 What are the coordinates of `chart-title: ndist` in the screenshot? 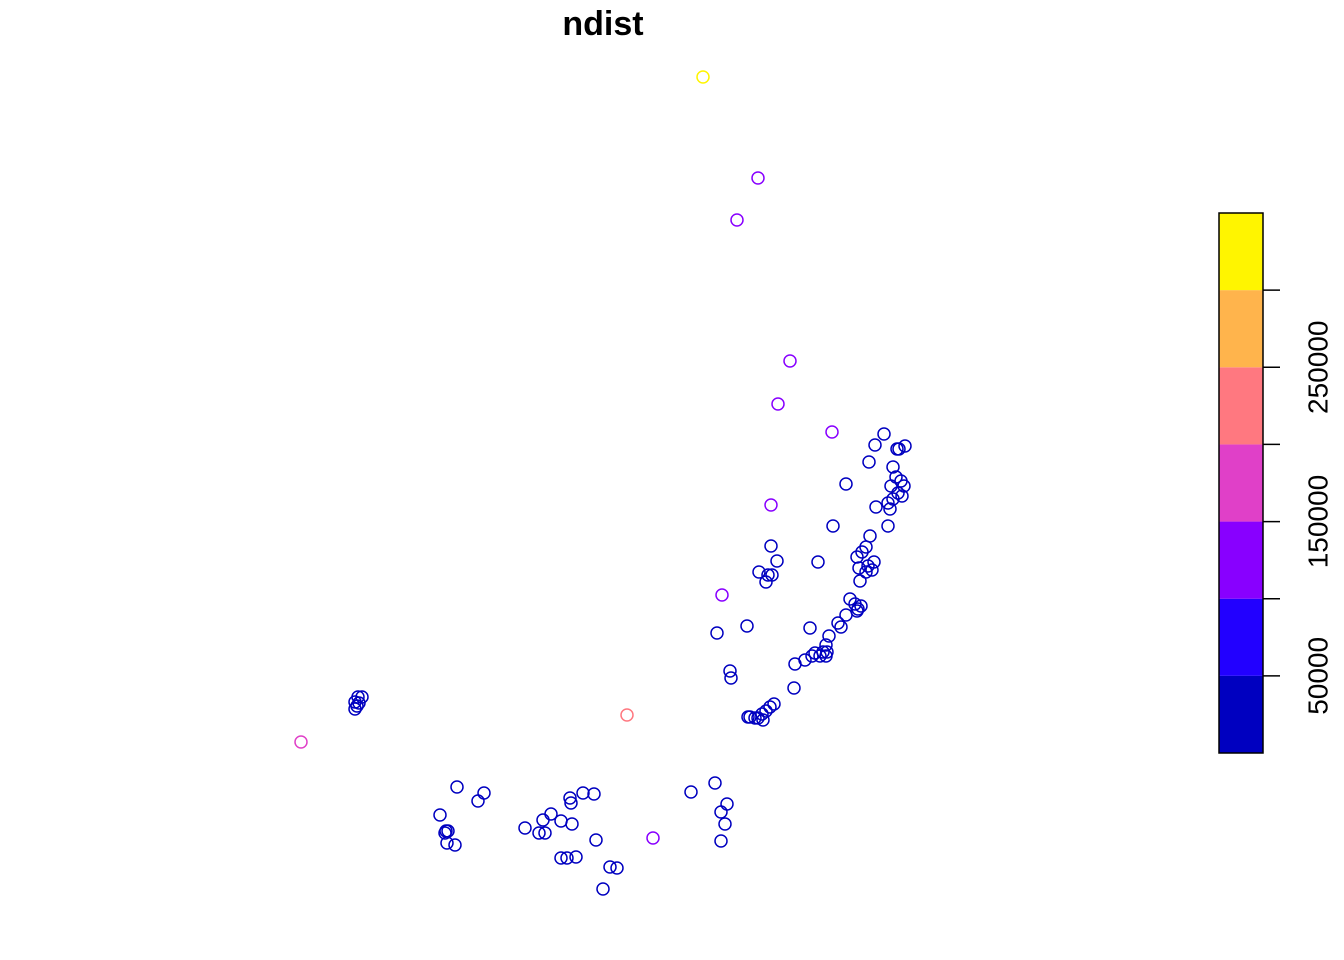 It's located at (602, 24).